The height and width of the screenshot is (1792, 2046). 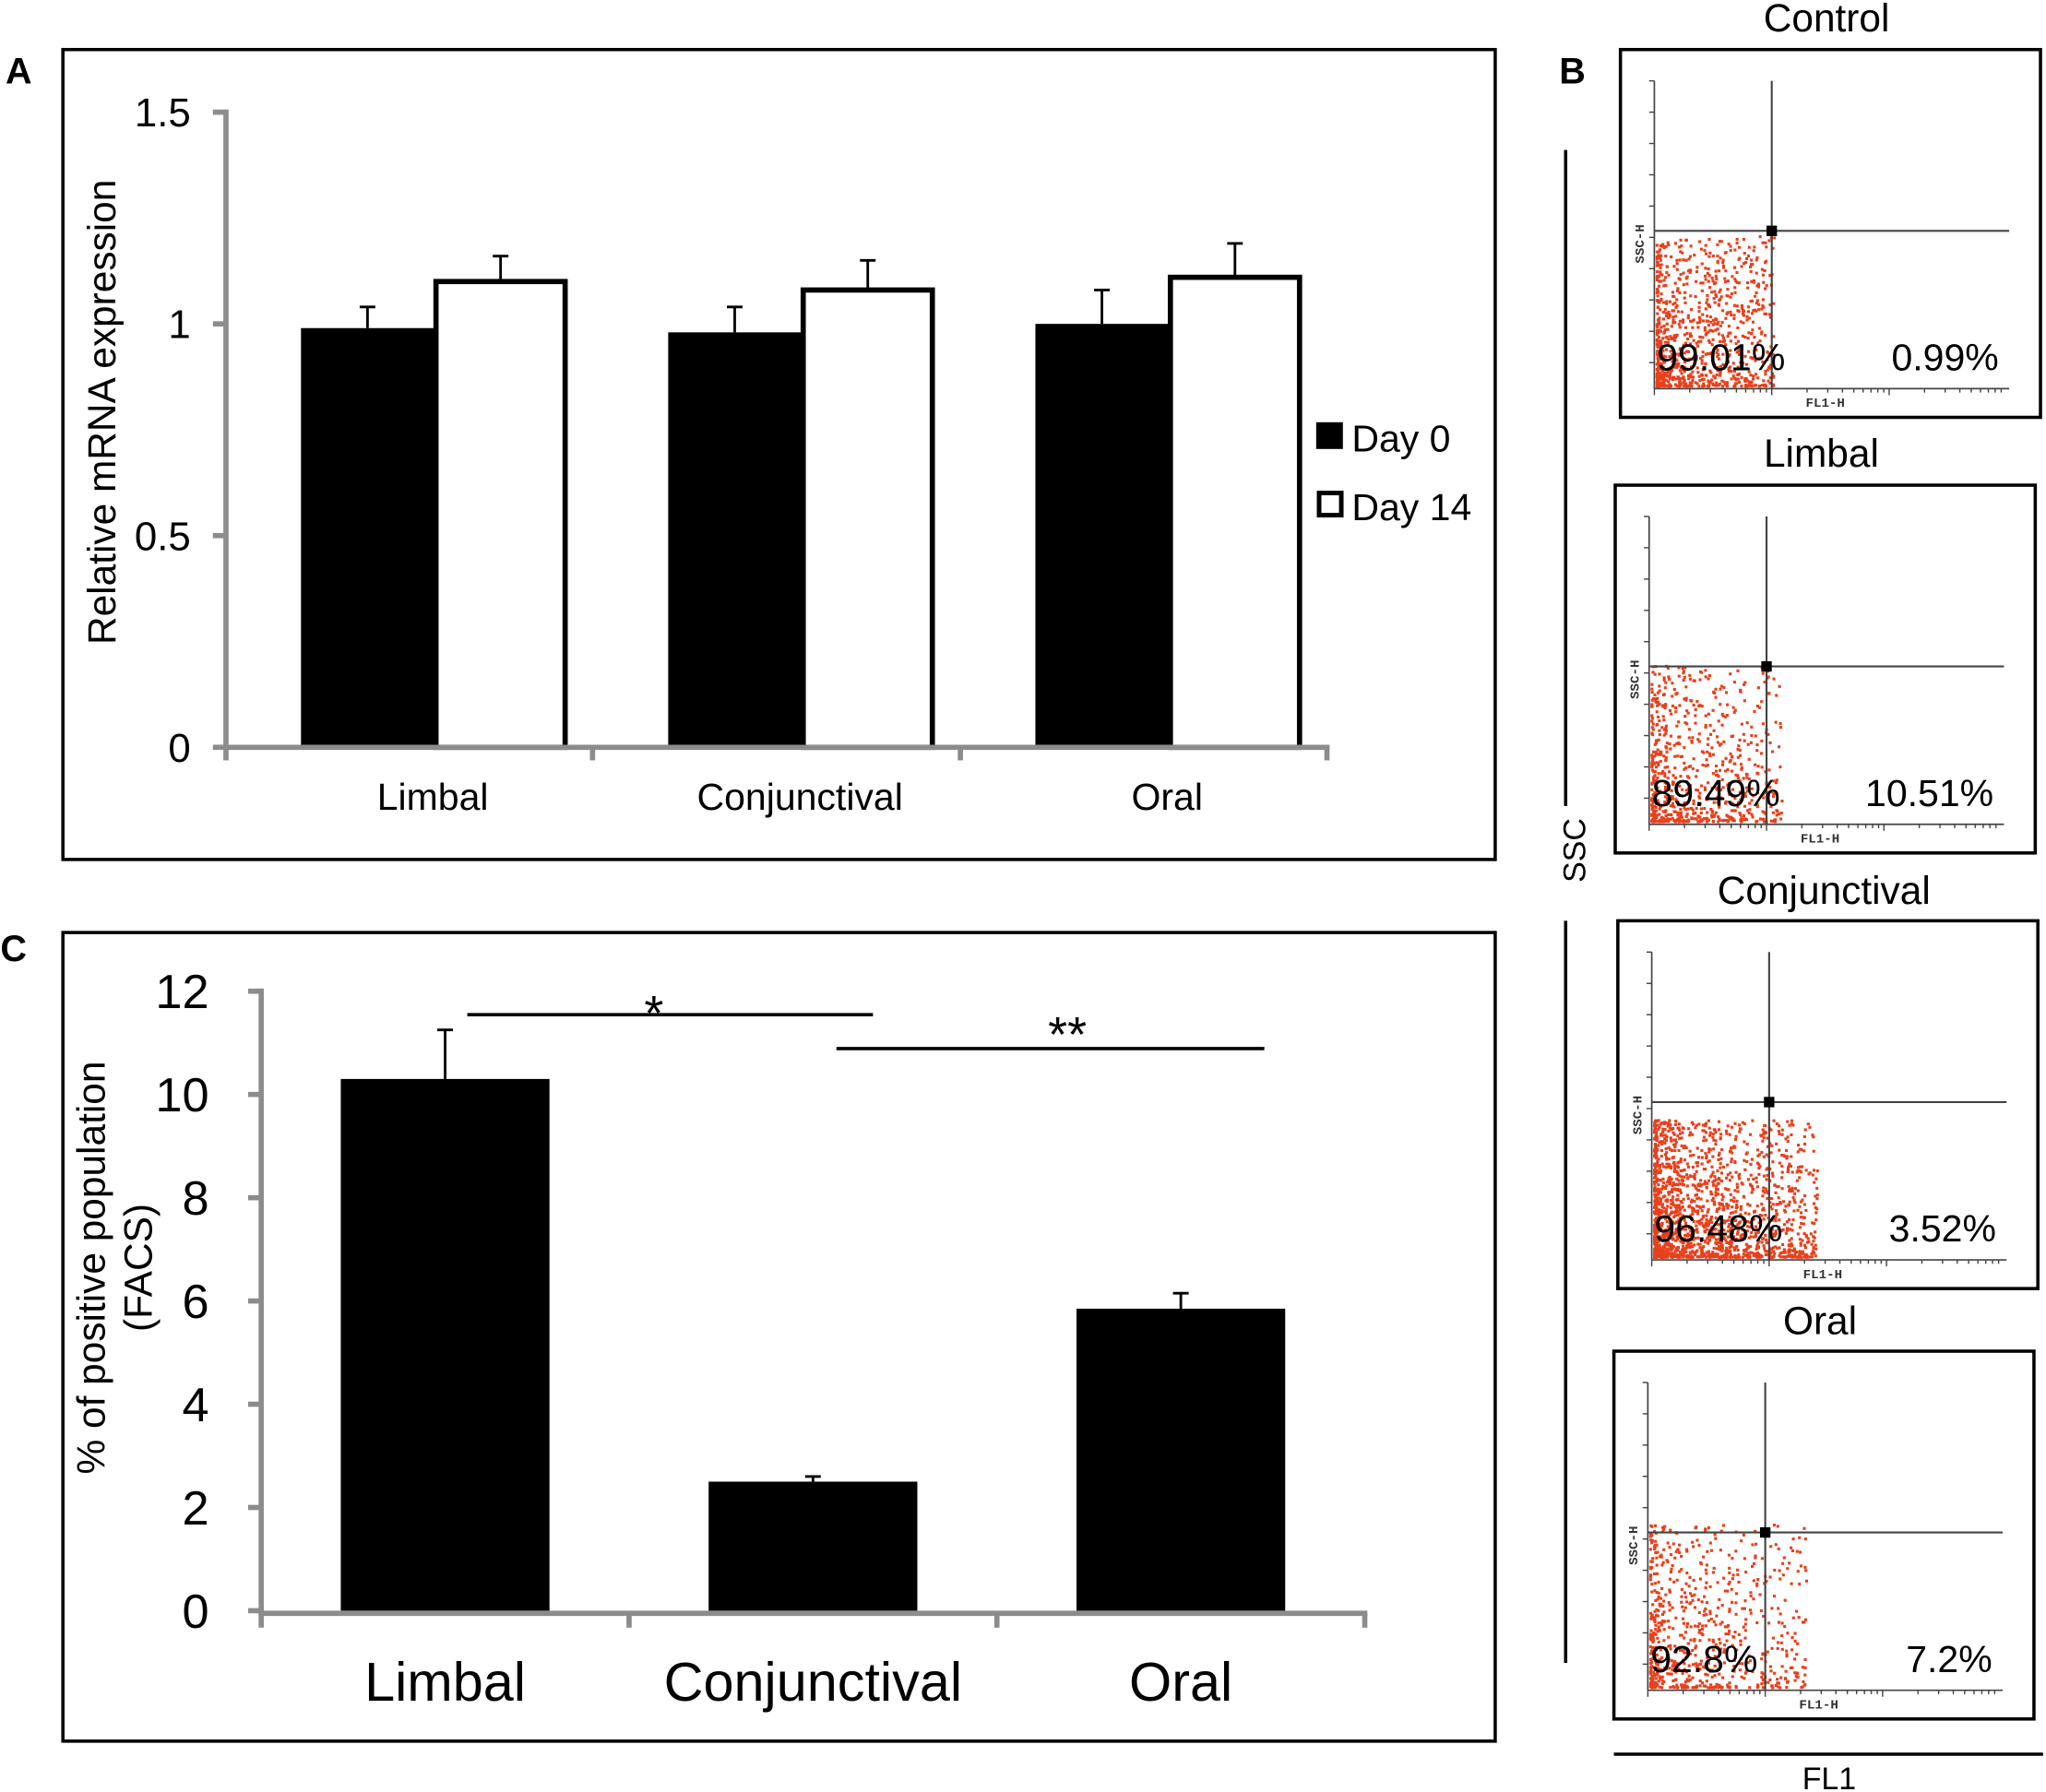 What do you see at coordinates (1736, 1189) in the screenshot?
I see `flow-scatter-dots` at bounding box center [1736, 1189].